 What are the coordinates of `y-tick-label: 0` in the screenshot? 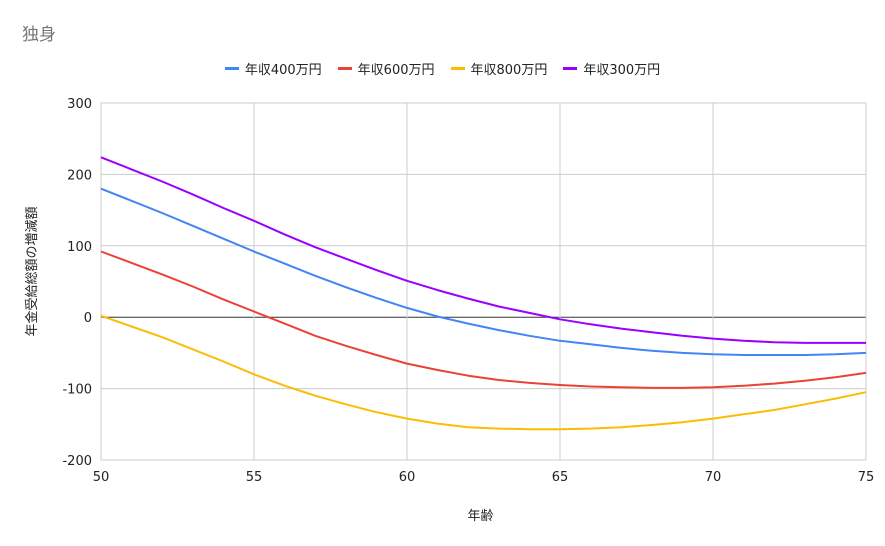 It's located at (88, 318).